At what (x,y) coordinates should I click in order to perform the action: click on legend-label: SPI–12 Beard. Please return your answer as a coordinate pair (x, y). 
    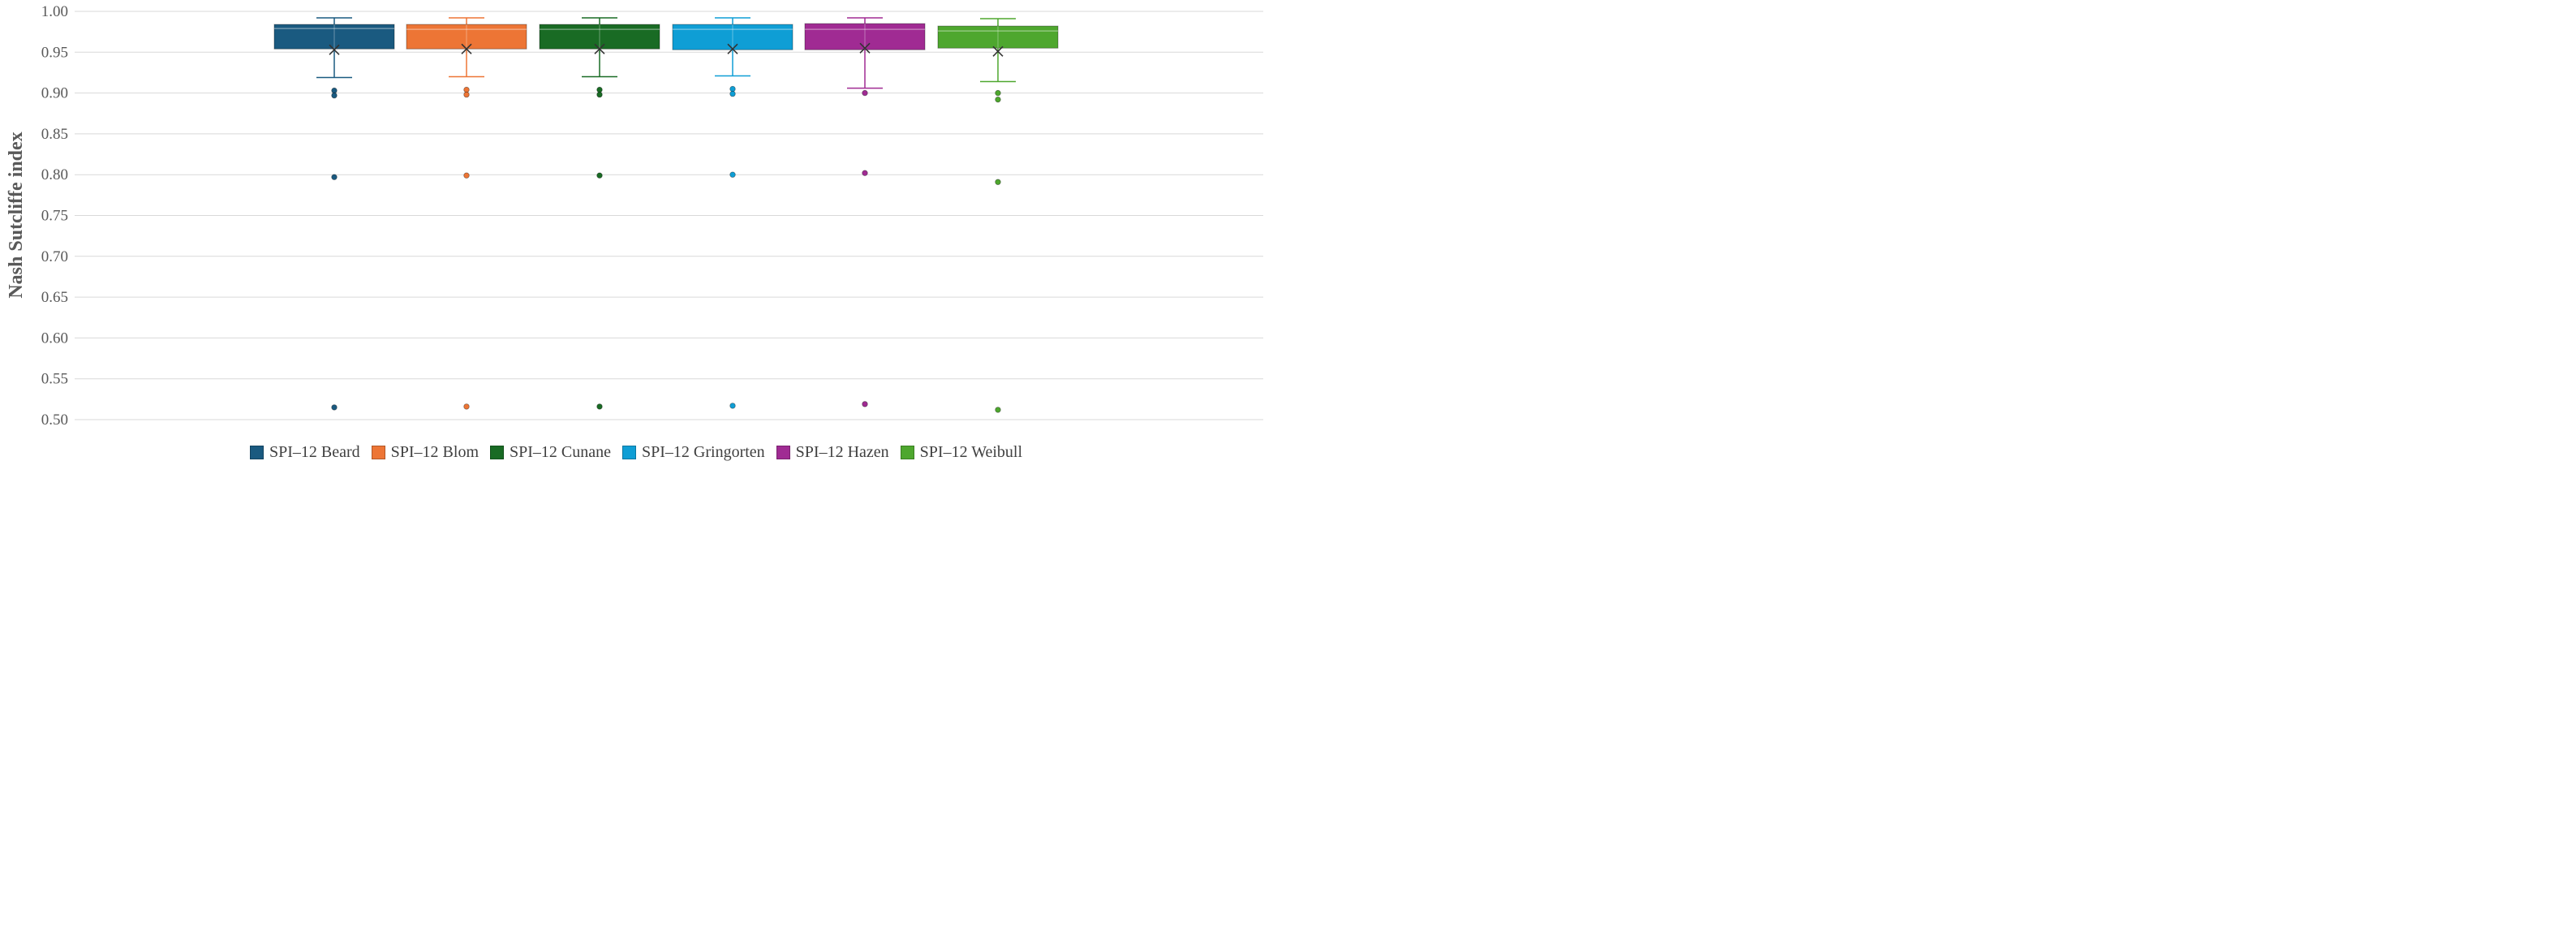
    Looking at the image, I should click on (314, 452).